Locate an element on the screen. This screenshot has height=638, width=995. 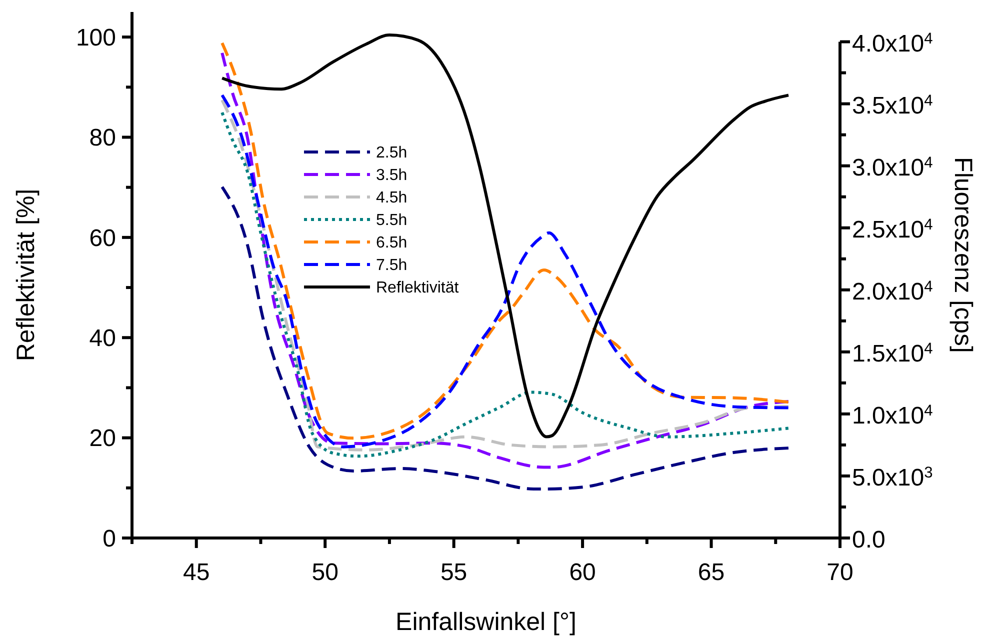
legend-label: 7.5h is located at coordinates (392, 265).